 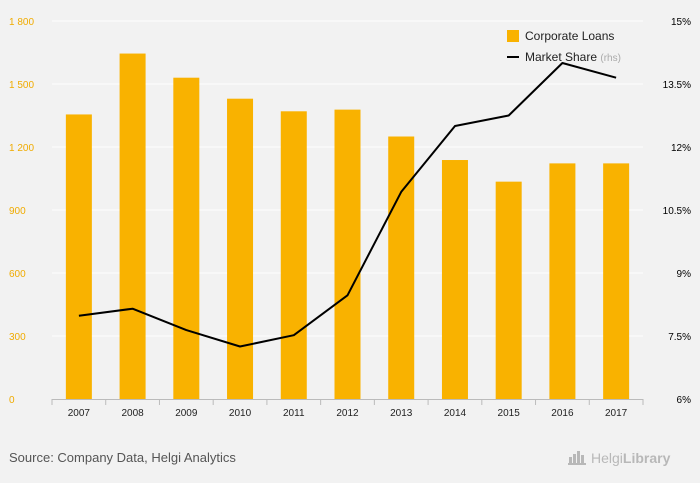 I want to click on x-tick-label: 2016, so click(x=562, y=413).